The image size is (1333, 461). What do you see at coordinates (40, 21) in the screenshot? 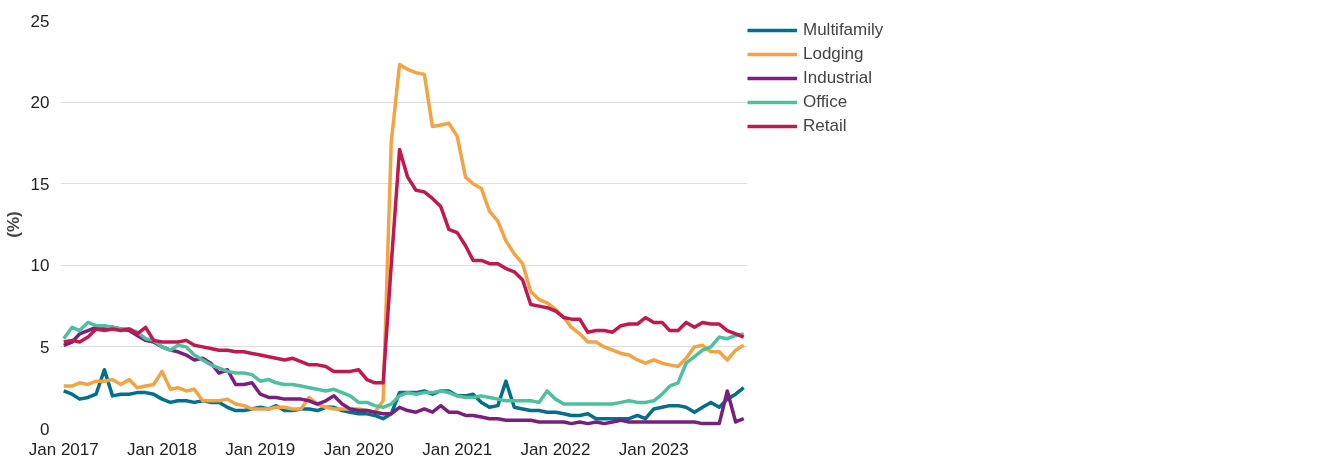
I see `y-tick-label: 25` at bounding box center [40, 21].